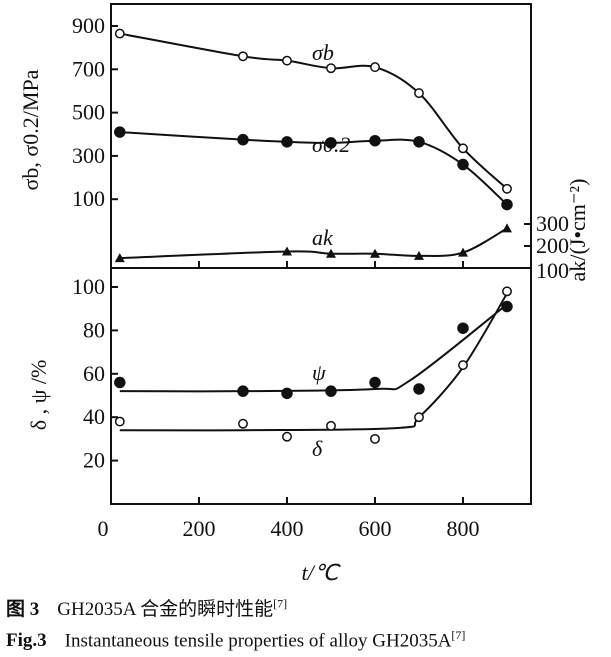  What do you see at coordinates (88, 68) in the screenshot?
I see `y-tick-label: 700` at bounding box center [88, 68].